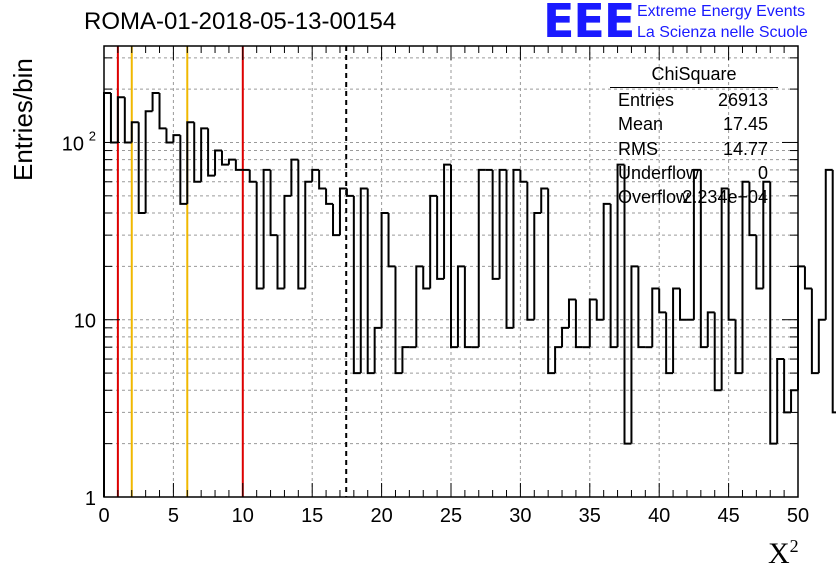 The width and height of the screenshot is (836, 572). Describe the element at coordinates (103, 516) in the screenshot. I see `x-tick-label: 0` at that location.